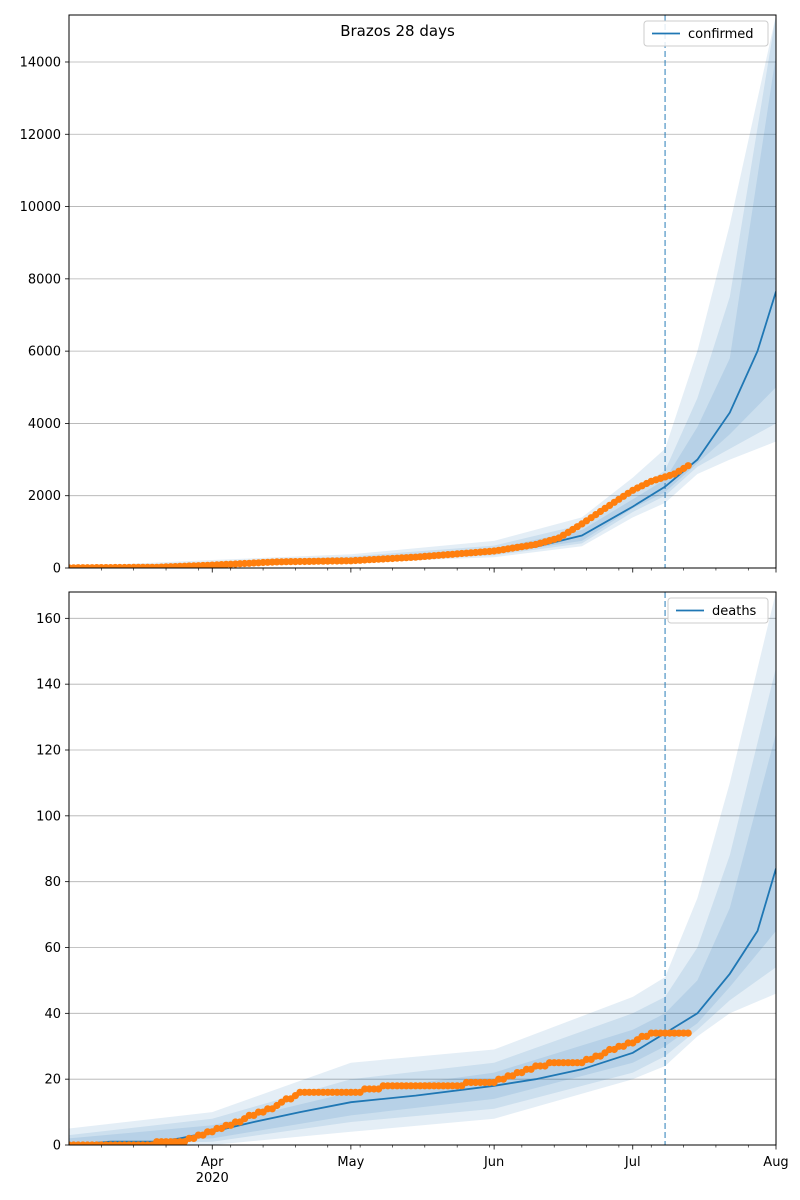  What do you see at coordinates (350, 1162) in the screenshot?
I see `x-tick-label: May` at bounding box center [350, 1162].